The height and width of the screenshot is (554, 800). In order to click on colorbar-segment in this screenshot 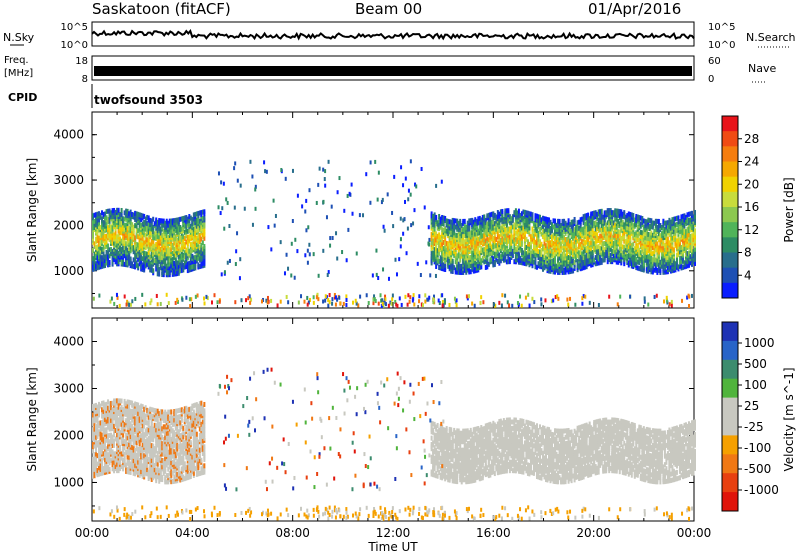, I will do `click(730, 199)`.